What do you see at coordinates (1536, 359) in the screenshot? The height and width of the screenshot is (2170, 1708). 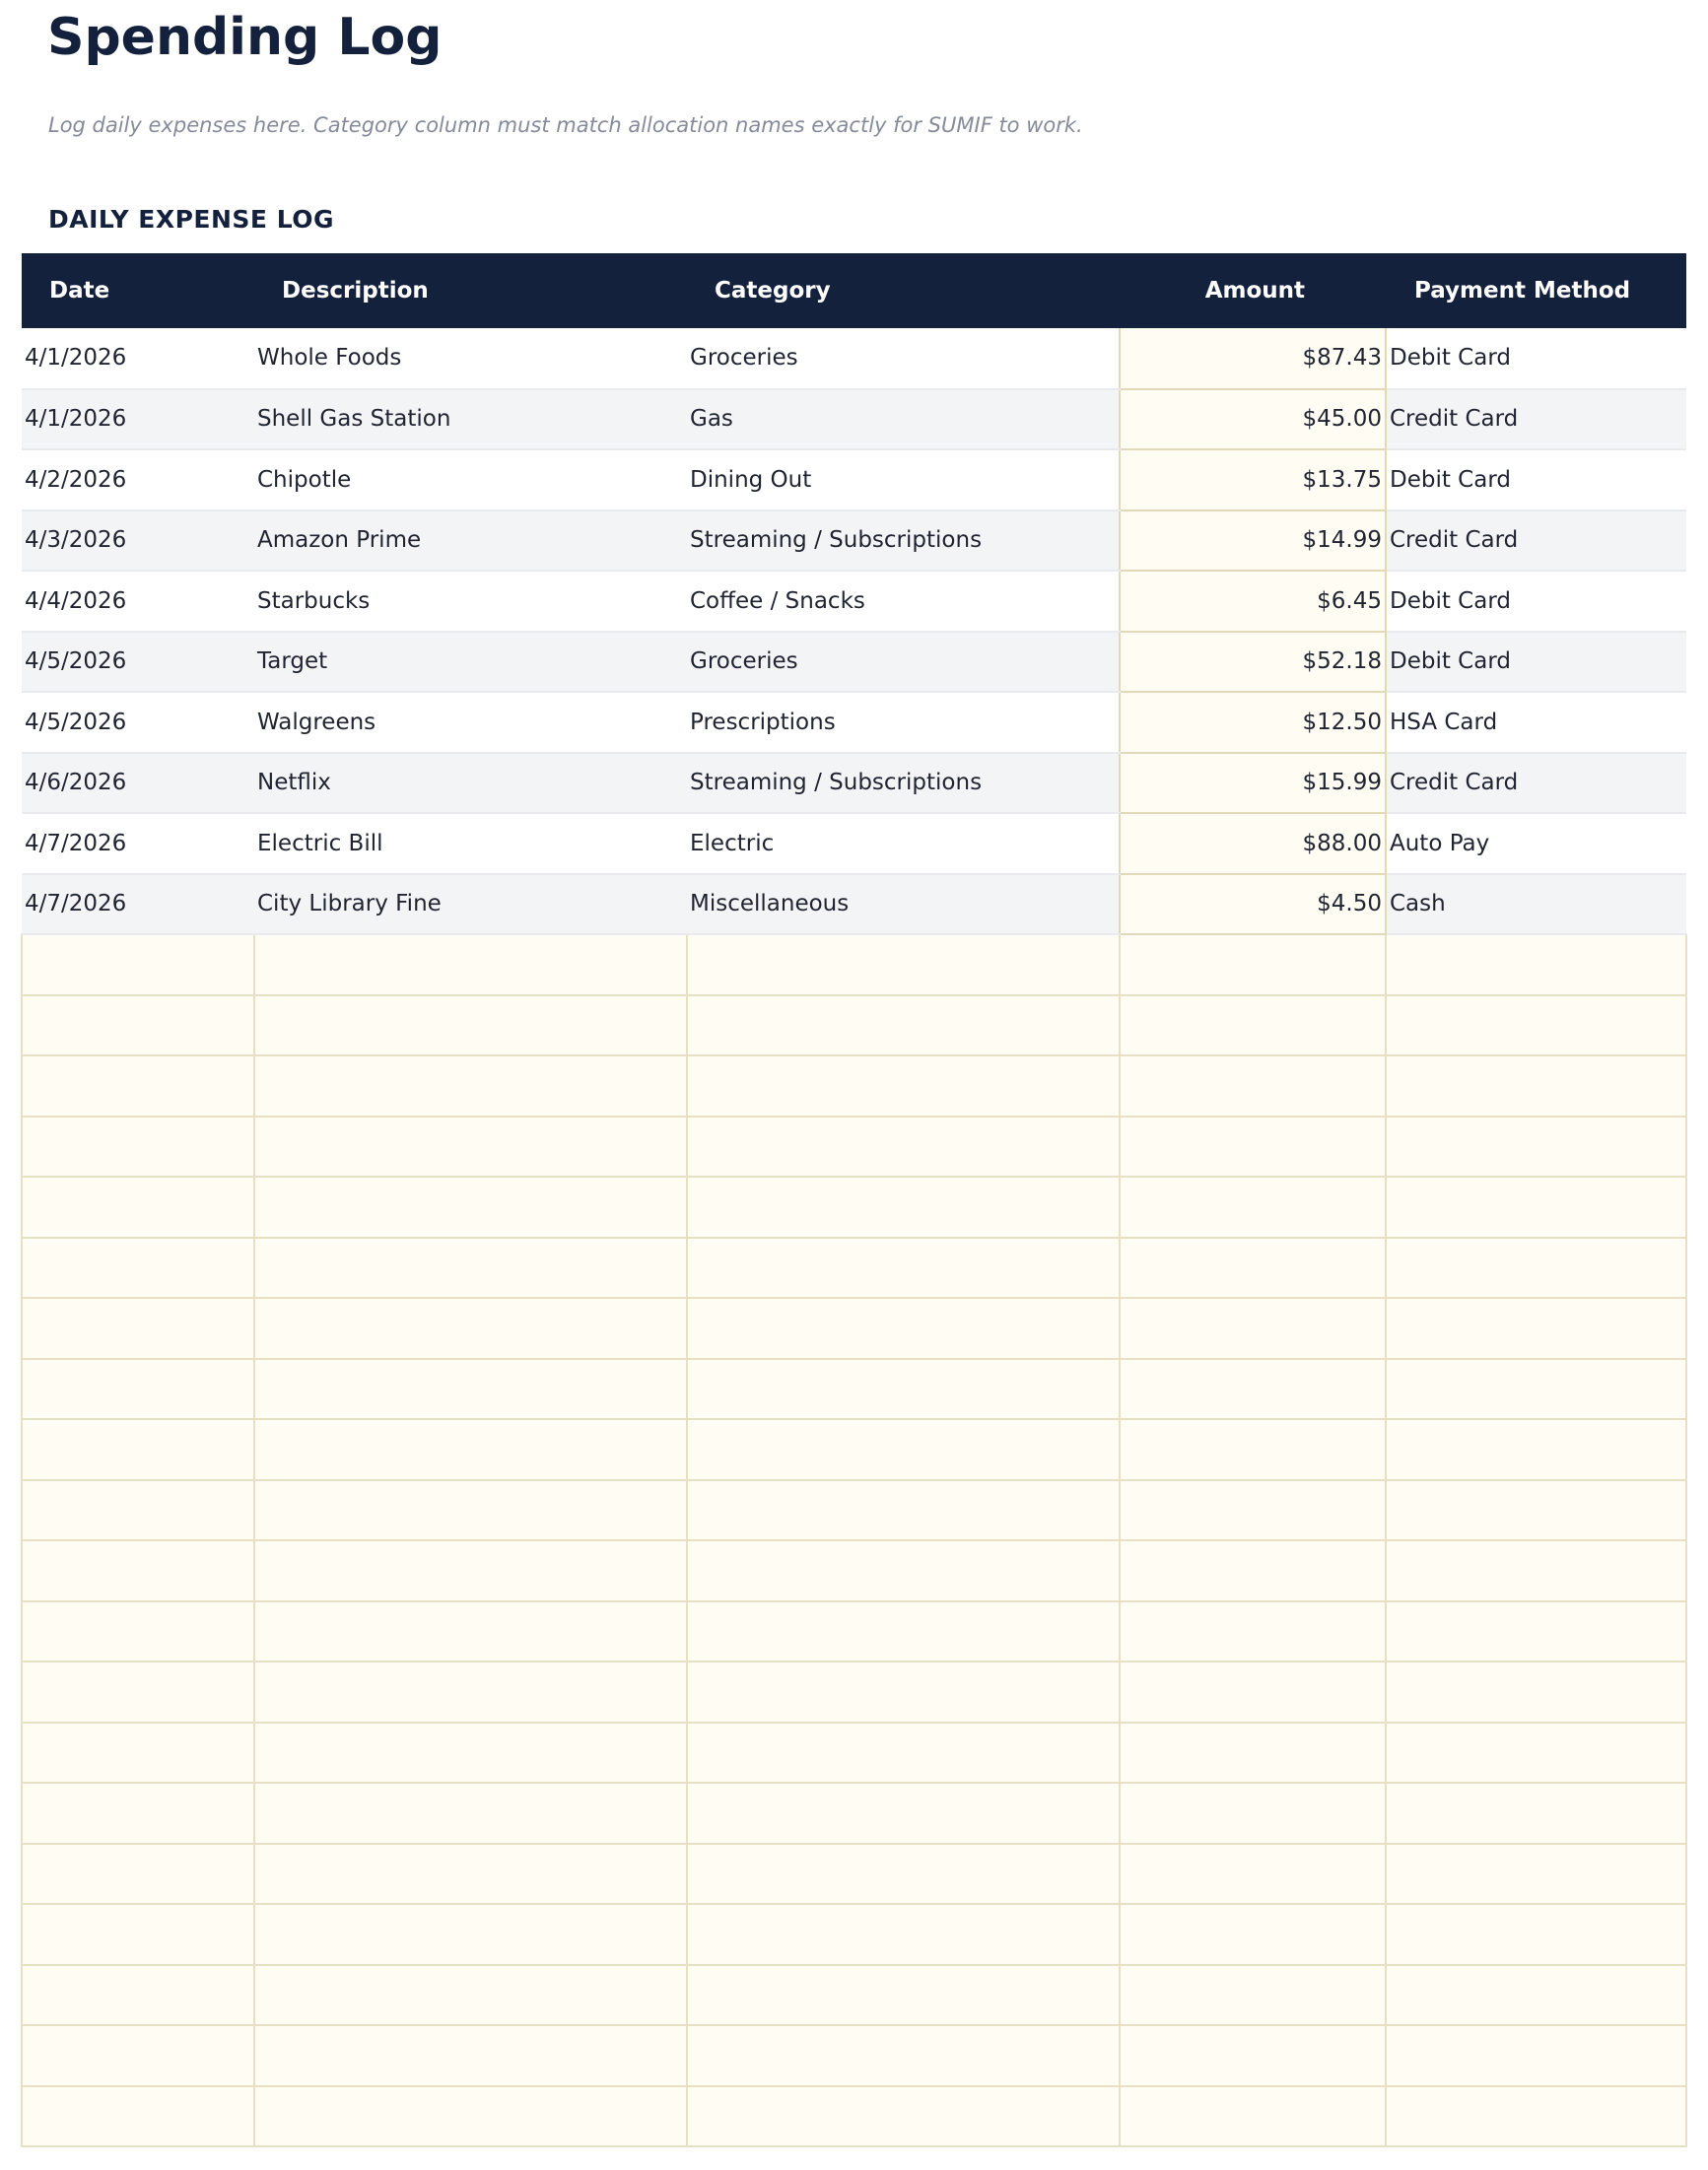 I see `payment-method-cell: Debit Card` at bounding box center [1536, 359].